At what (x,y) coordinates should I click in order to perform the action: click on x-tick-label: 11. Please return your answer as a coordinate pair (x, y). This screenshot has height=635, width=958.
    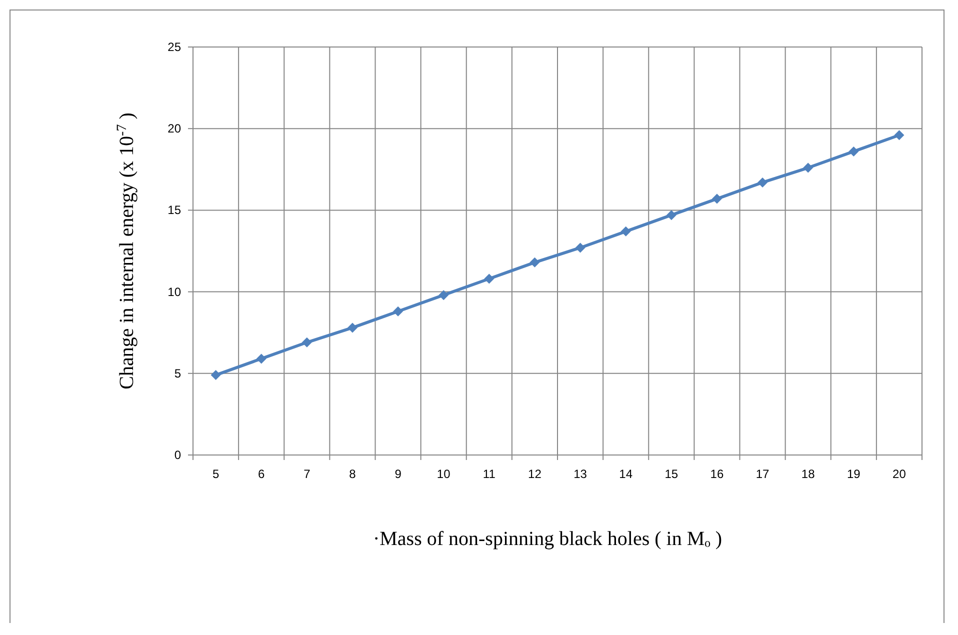
    Looking at the image, I should click on (489, 474).